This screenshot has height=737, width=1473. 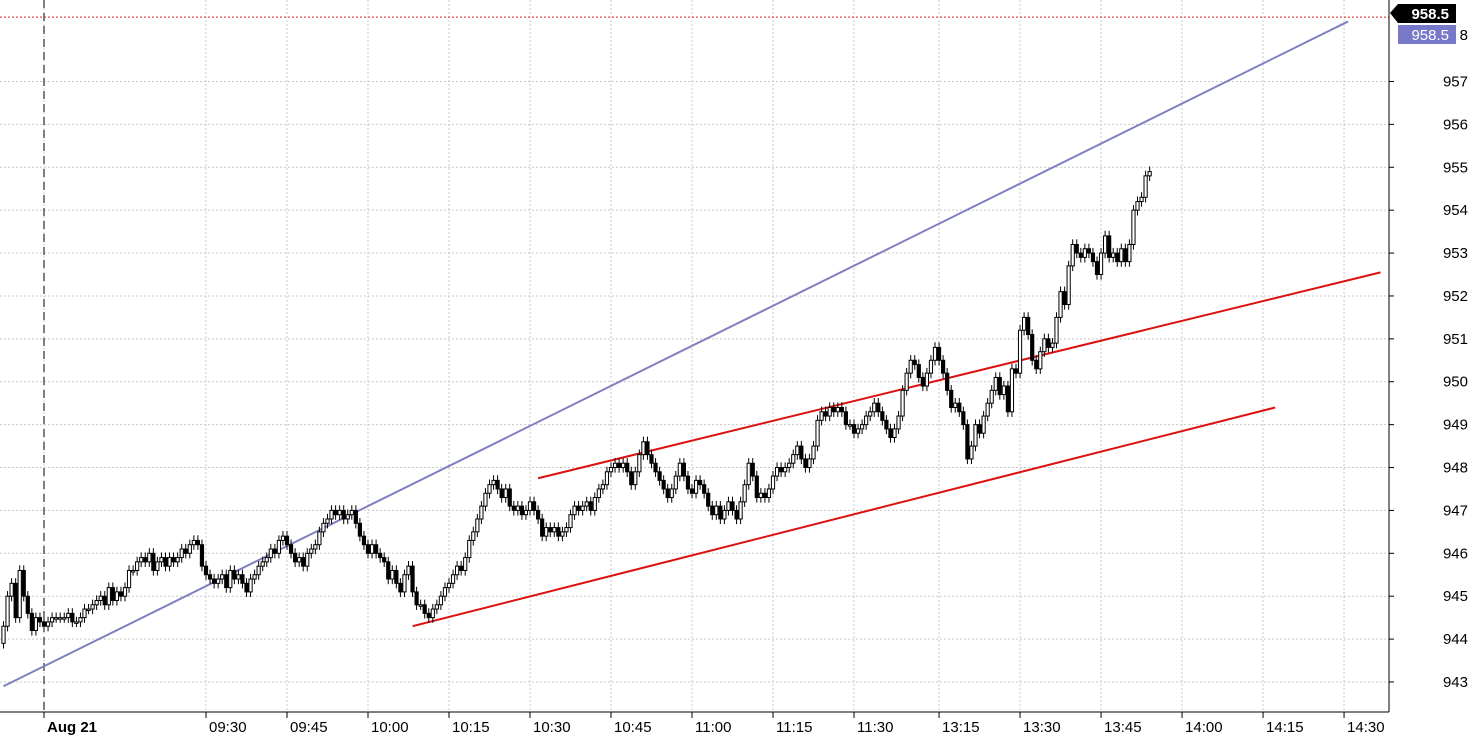 What do you see at coordinates (1455, 553) in the screenshot?
I see `y-tick-label: 946` at bounding box center [1455, 553].